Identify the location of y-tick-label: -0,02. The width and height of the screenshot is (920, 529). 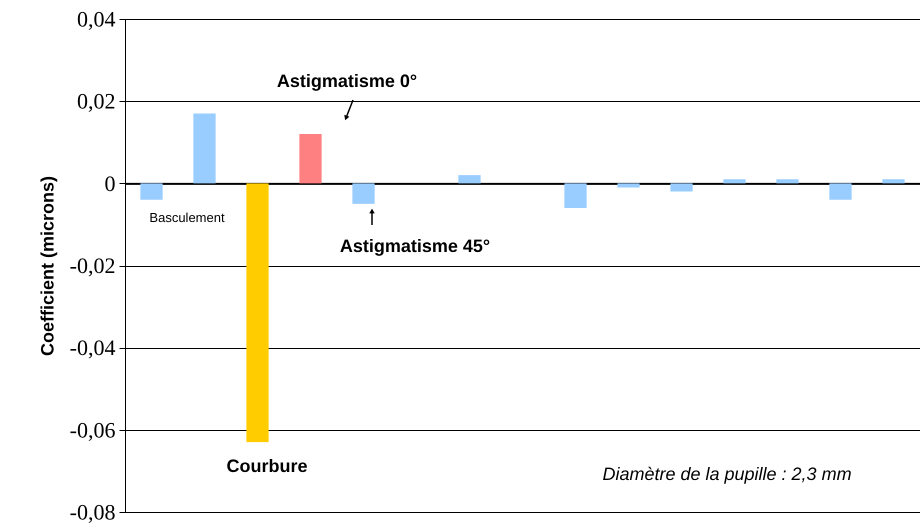
(93, 265).